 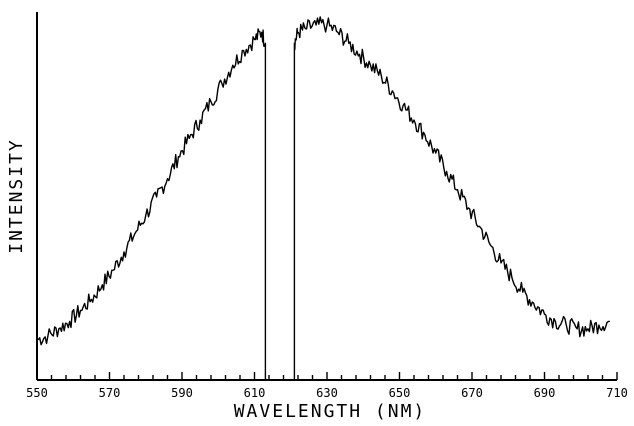 What do you see at coordinates (400, 393) in the screenshot?
I see `x-tick-label: 650` at bounding box center [400, 393].